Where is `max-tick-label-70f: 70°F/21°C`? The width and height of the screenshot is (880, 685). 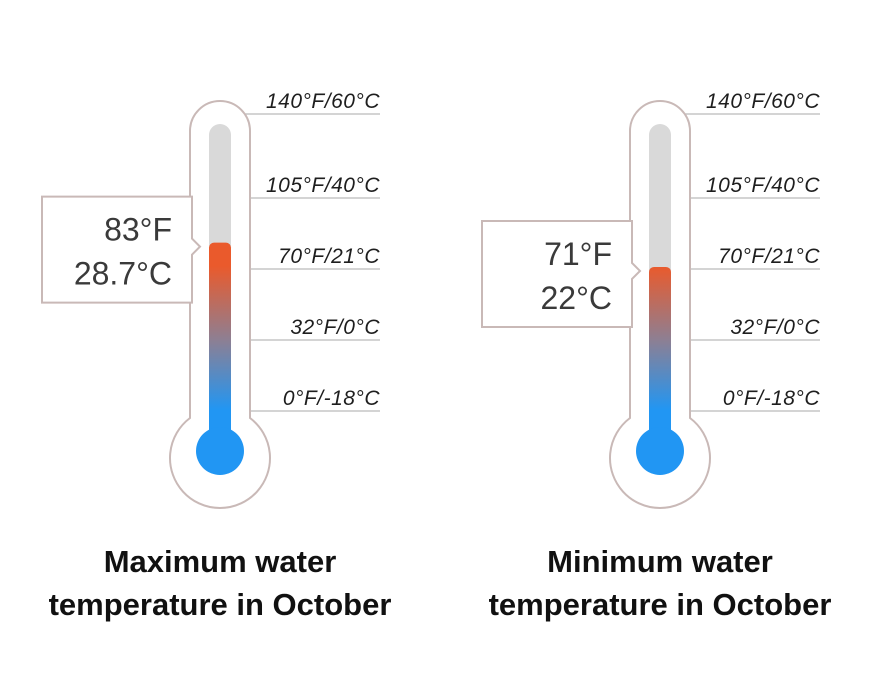 max-tick-label-70f: 70°F/21°C is located at coordinates (329, 256).